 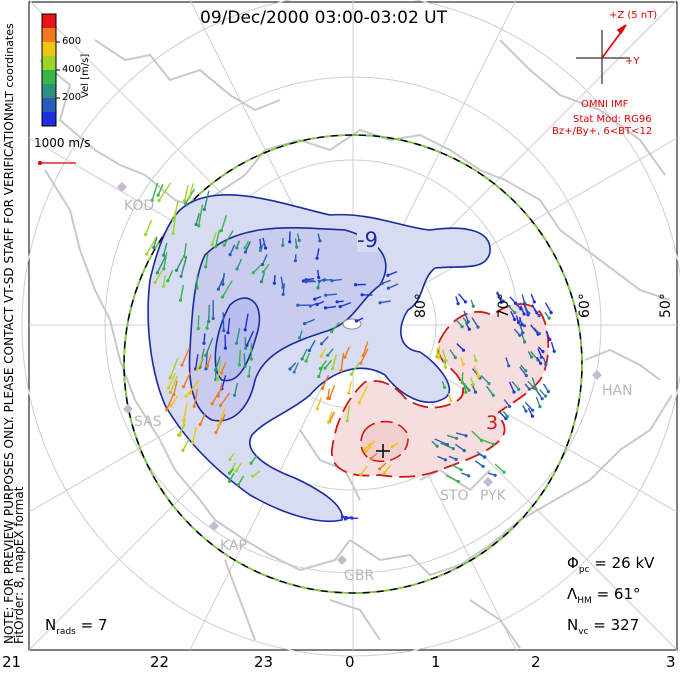 What do you see at coordinates (605, 104) in the screenshot?
I see `imf-source: OMNI IMF` at bounding box center [605, 104].